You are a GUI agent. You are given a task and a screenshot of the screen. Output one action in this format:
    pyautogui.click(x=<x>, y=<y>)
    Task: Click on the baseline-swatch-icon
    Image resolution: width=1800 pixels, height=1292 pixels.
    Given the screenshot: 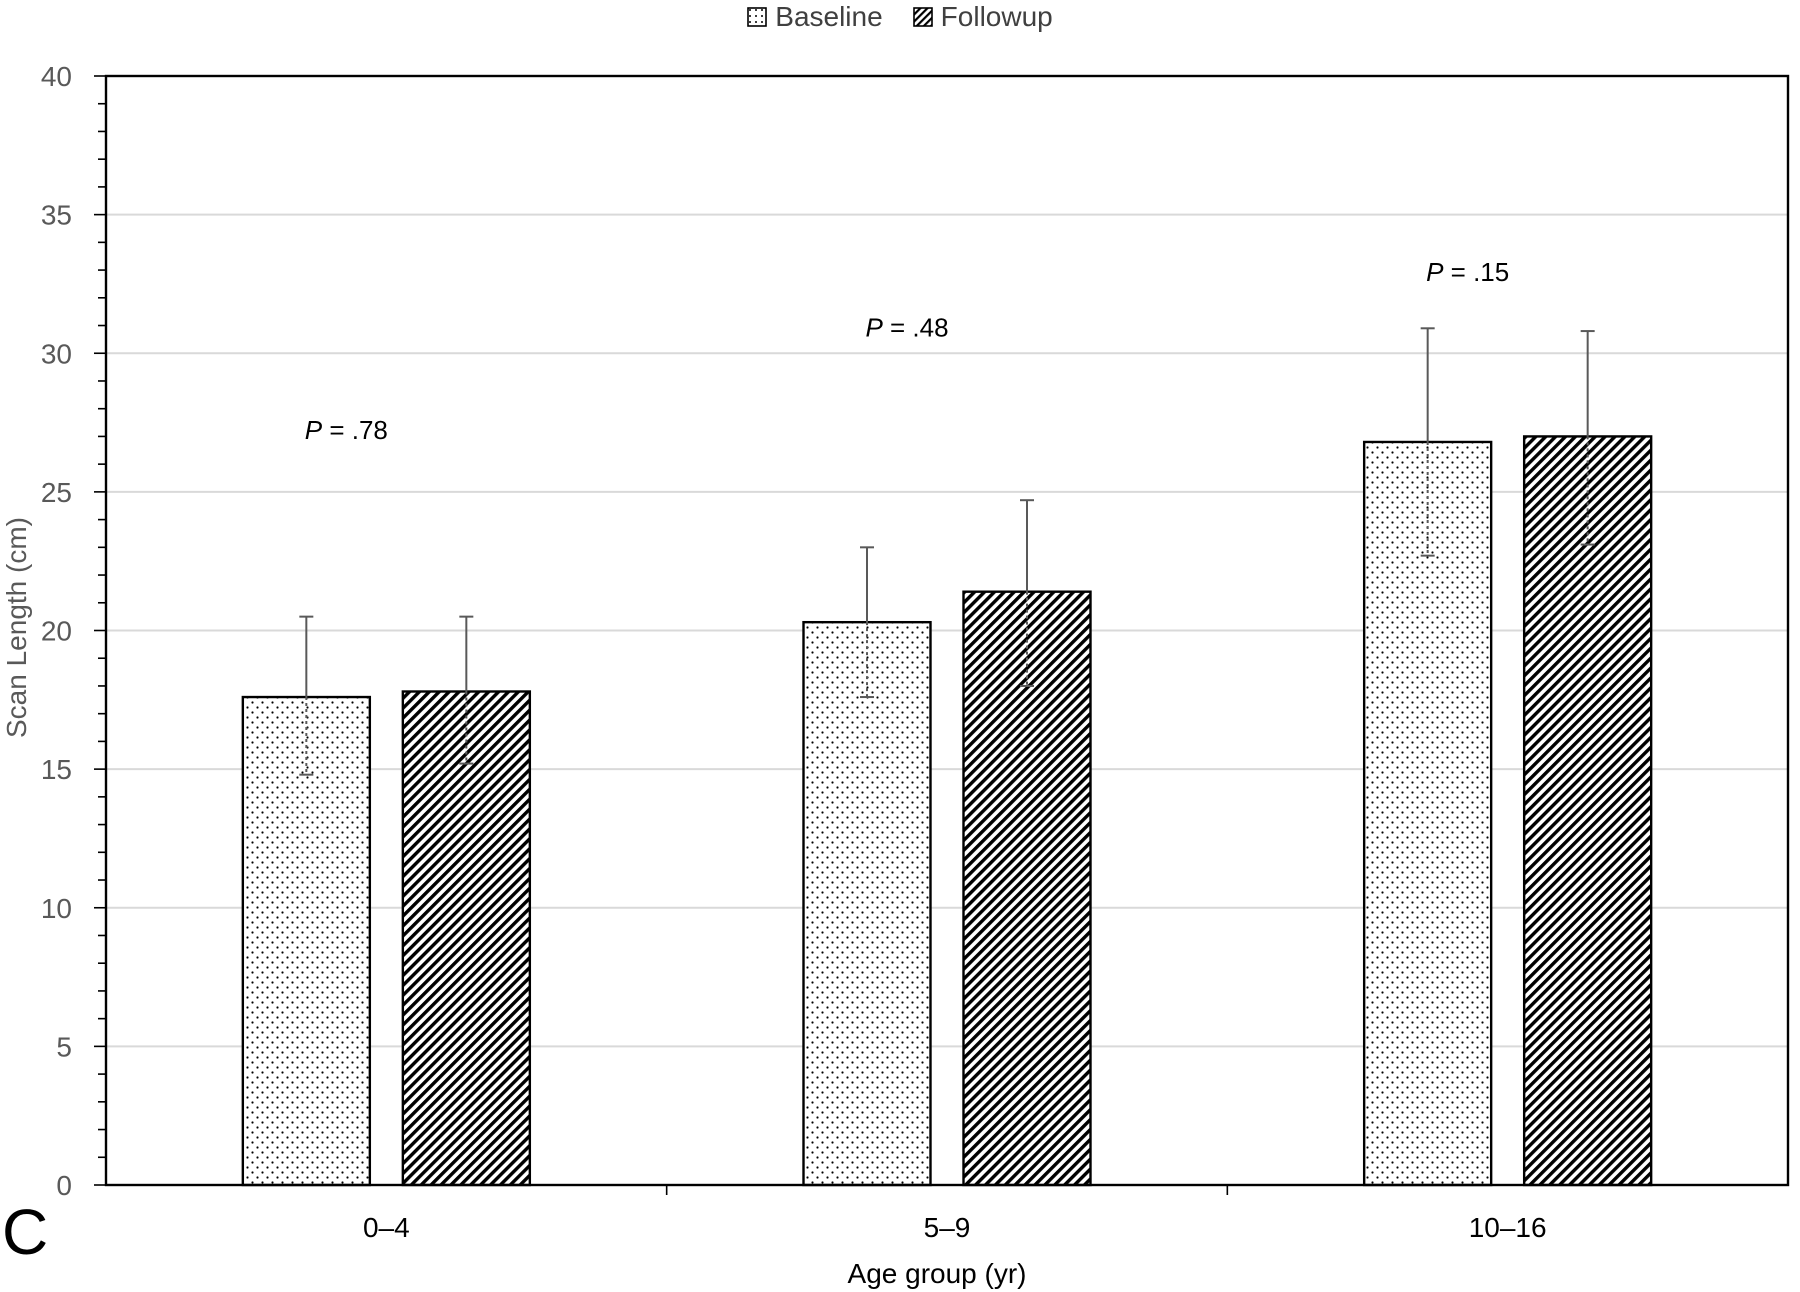 What is the action you would take?
    pyautogui.click(x=757, y=17)
    